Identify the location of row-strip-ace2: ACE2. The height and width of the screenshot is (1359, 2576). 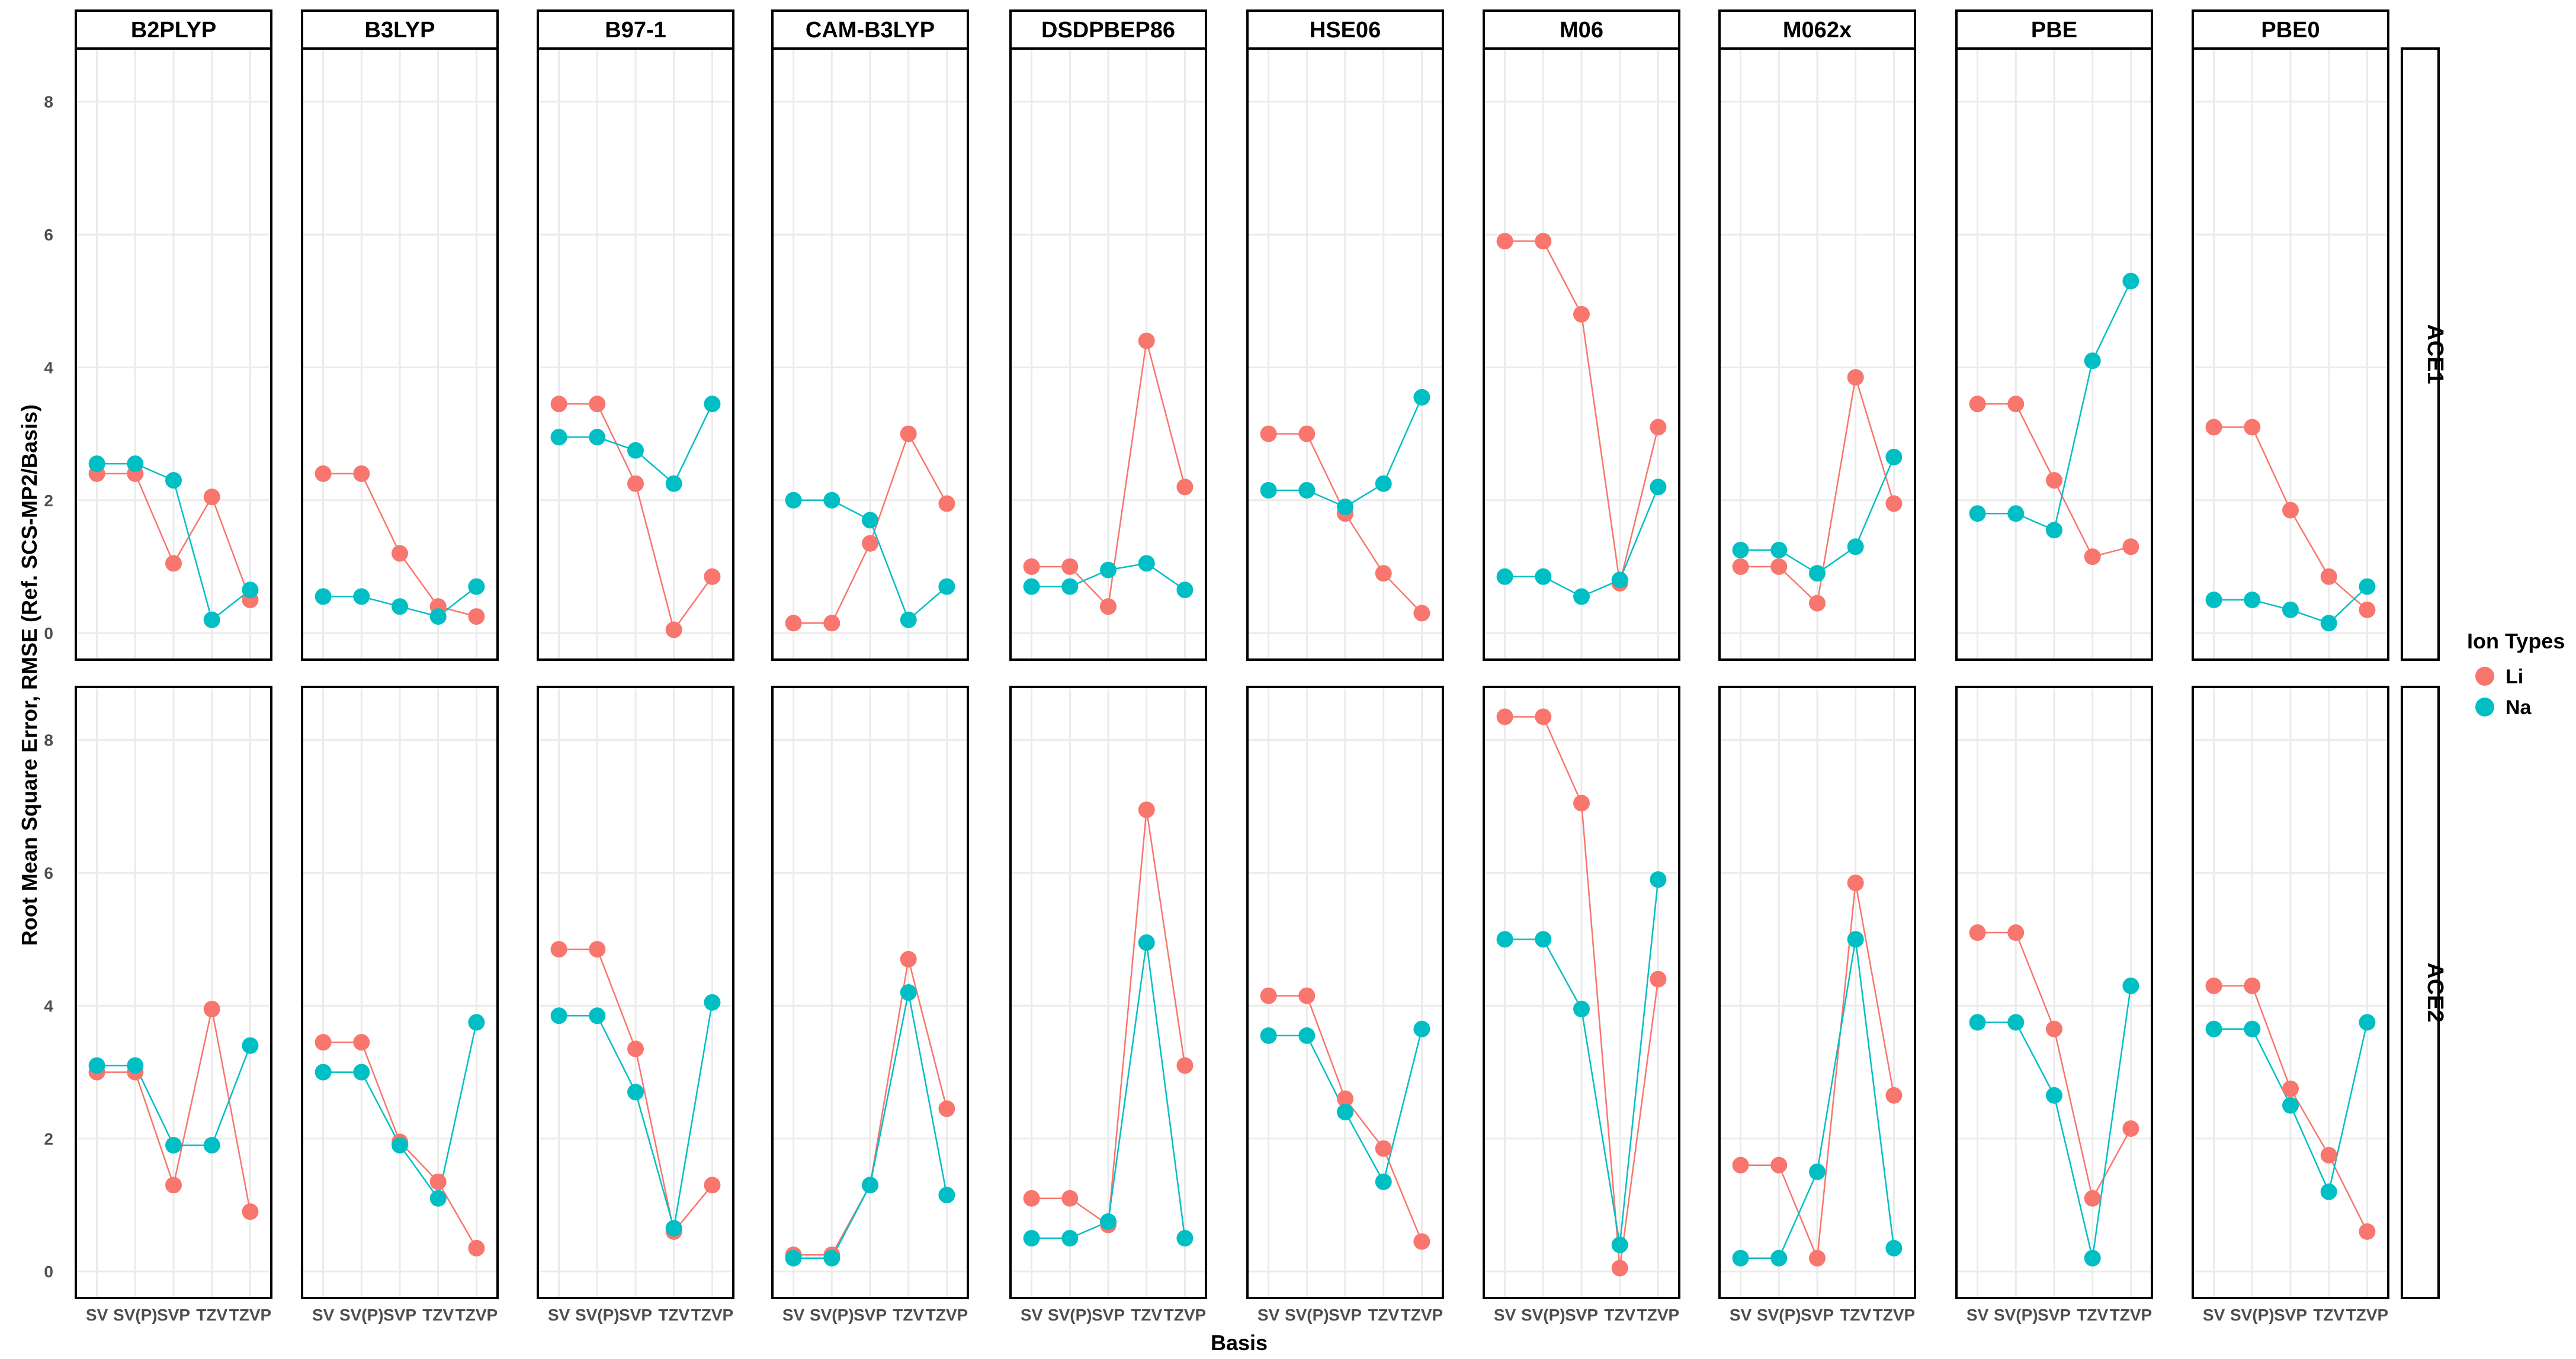
(2424, 992).